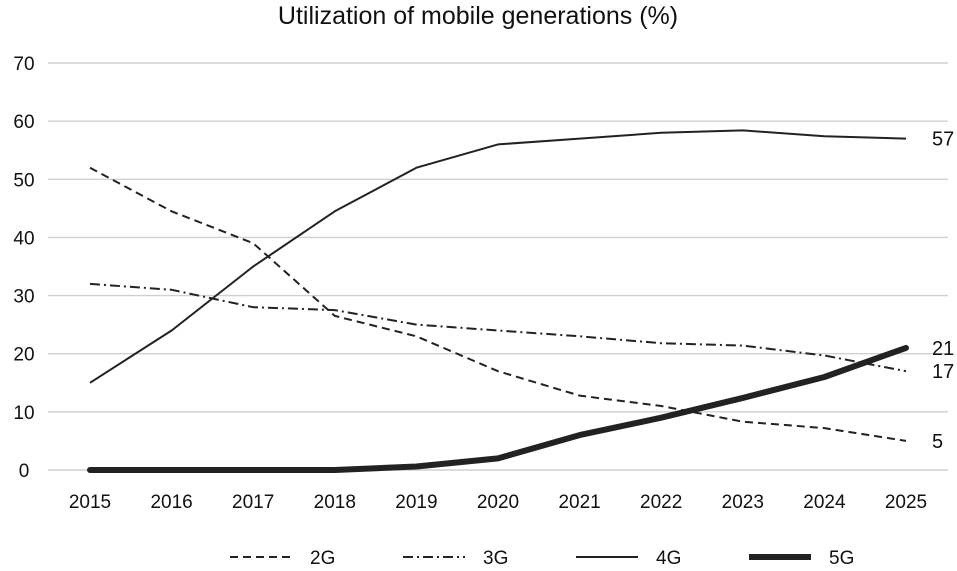 Image resolution: width=957 pixels, height=571 pixels. Describe the element at coordinates (23, 64) in the screenshot. I see `y-tick-label: 70` at that location.